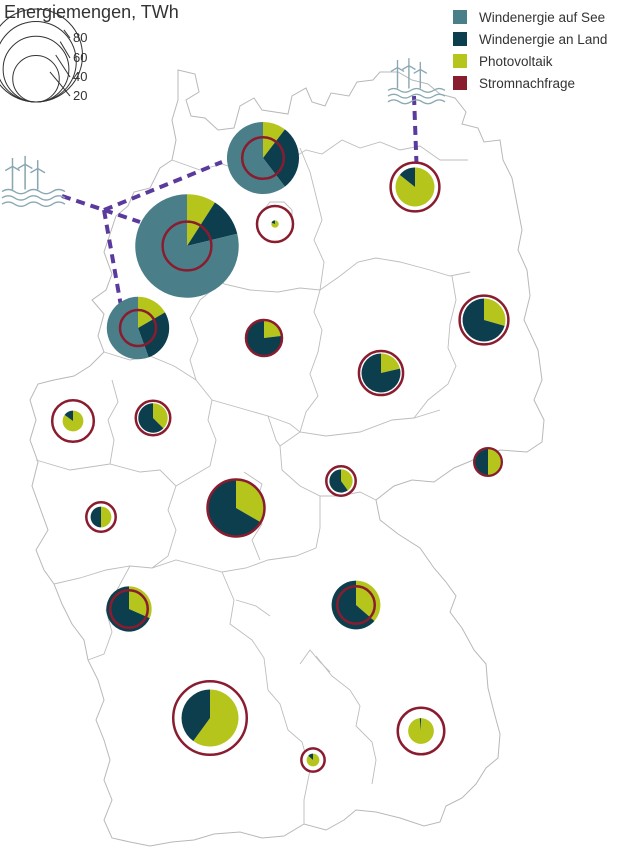  Describe the element at coordinates (527, 83) in the screenshot. I see `legend-label: Stromnachfrage` at that location.